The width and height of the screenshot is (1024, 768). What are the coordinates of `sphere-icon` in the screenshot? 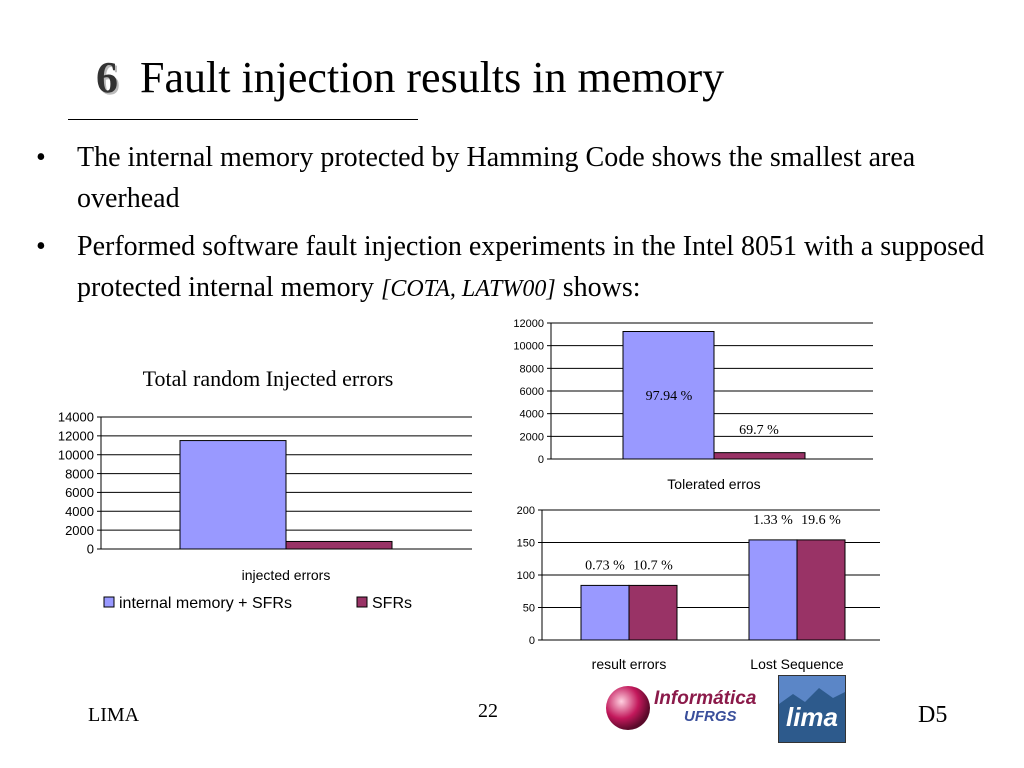 It's located at (628, 708).